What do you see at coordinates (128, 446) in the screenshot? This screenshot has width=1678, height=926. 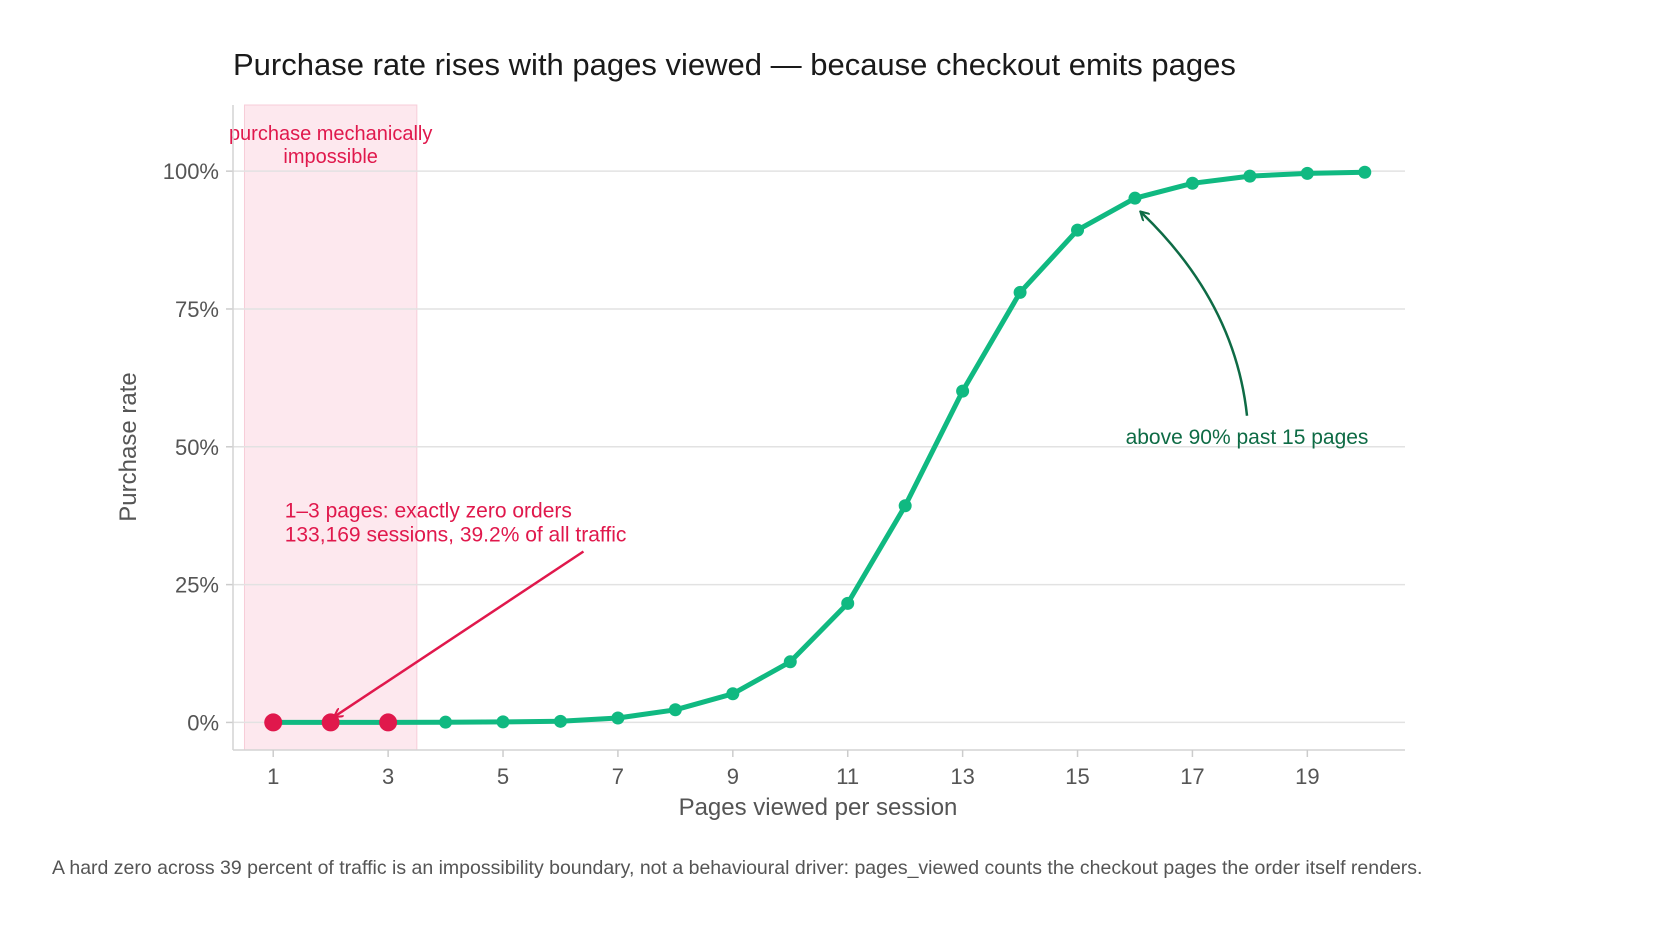 I see `y-axis-label: Purchase rate` at bounding box center [128, 446].